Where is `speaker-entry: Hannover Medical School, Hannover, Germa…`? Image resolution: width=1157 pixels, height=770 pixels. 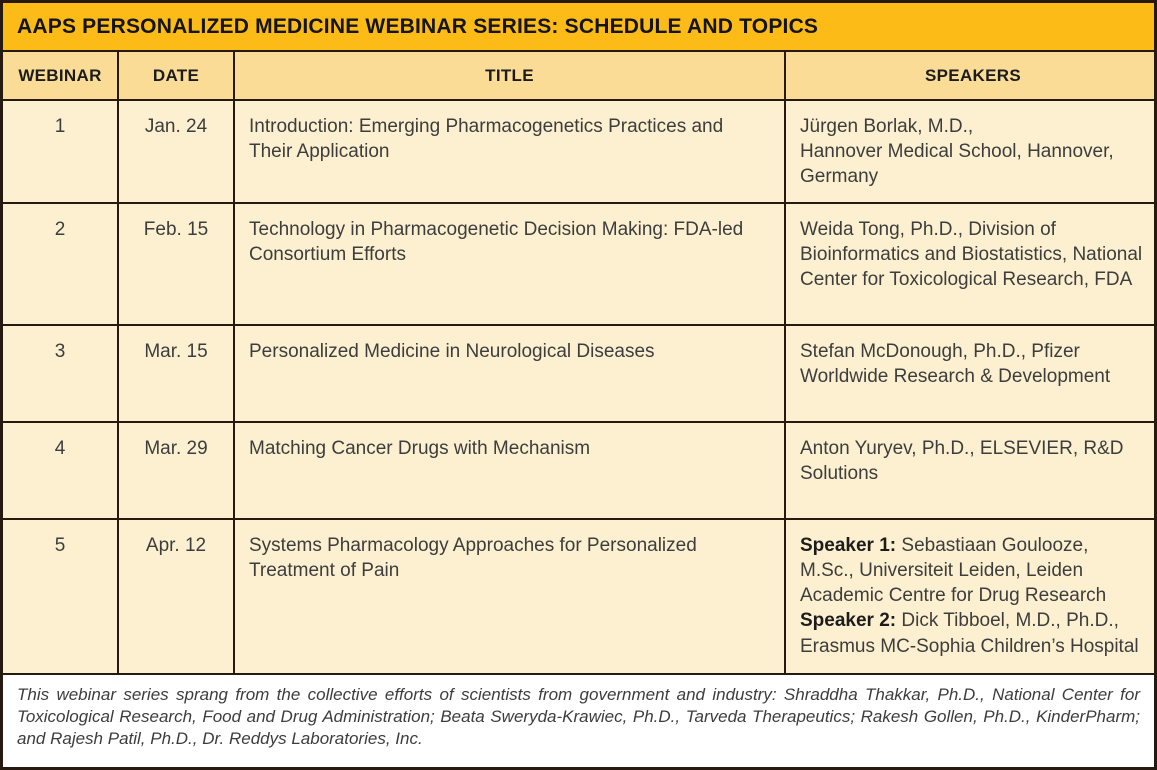 speaker-entry: Hannover Medical School, Hannover, Germa… is located at coordinates (957, 164).